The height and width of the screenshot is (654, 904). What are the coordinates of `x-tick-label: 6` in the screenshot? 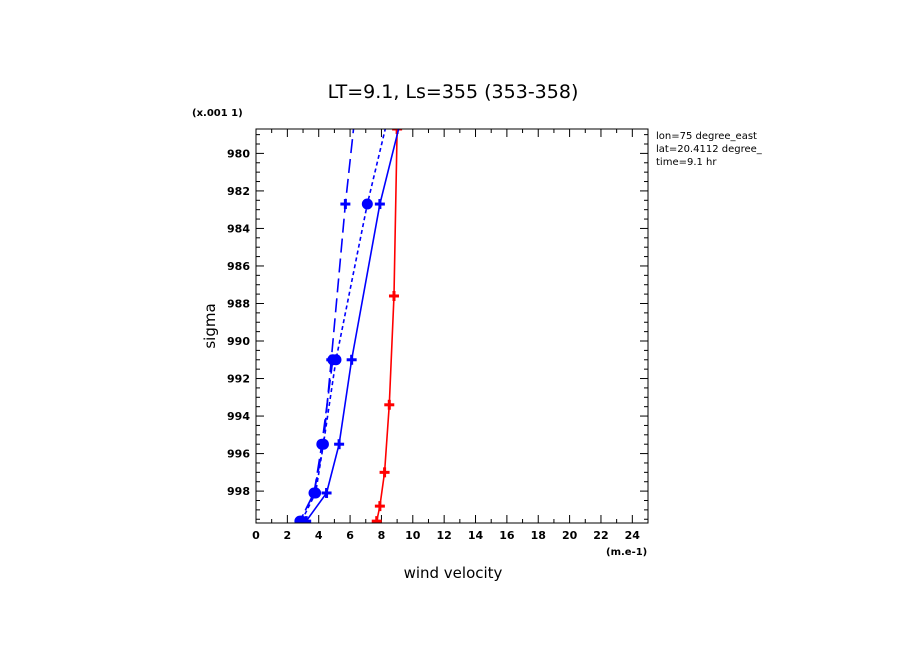 It's located at (350, 535).